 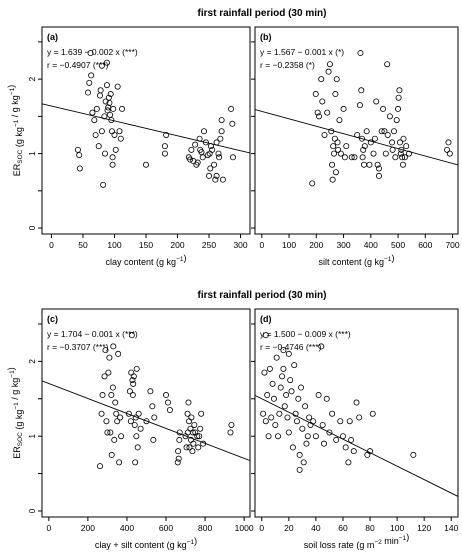 I want to click on x-tick-label: 140, so click(x=451, y=528).